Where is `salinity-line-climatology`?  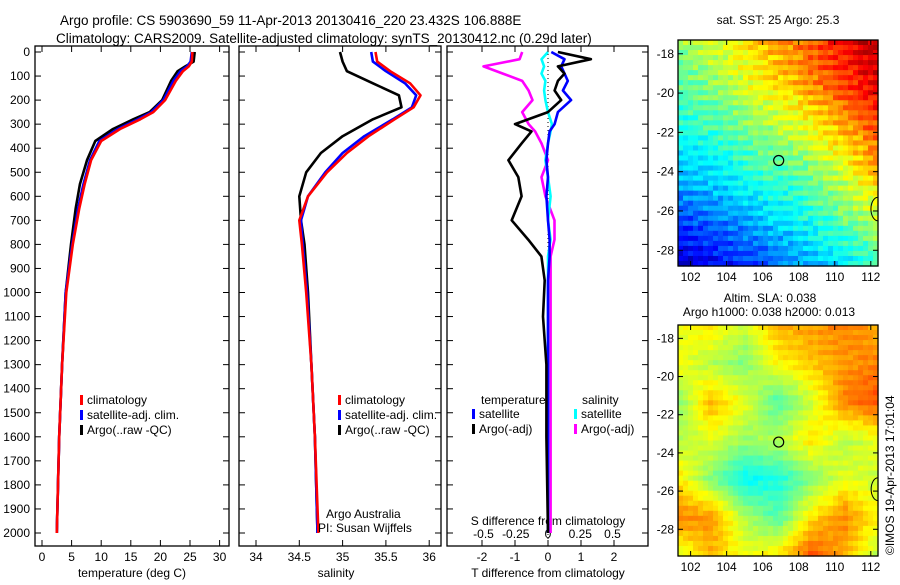 salinity-line-climatology is located at coordinates (359, 292).